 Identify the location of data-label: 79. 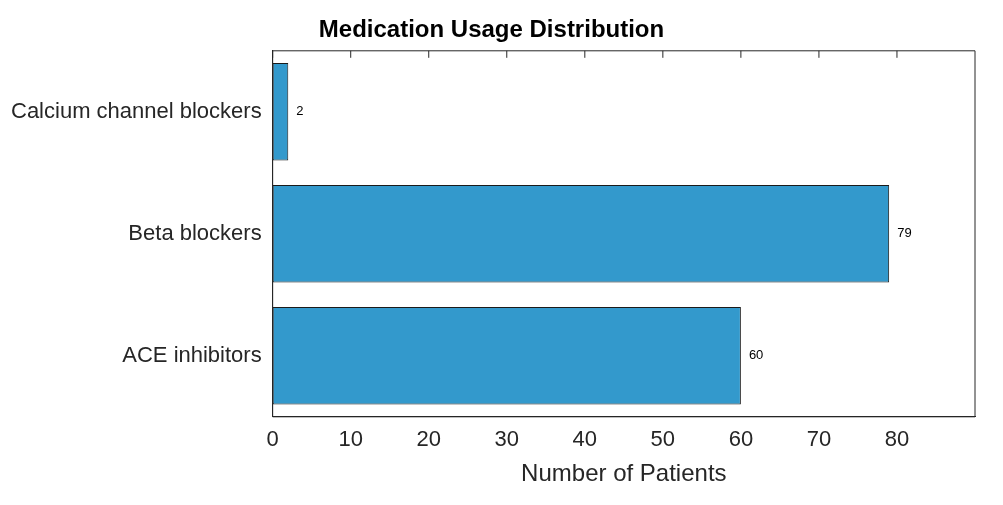
(904, 233).